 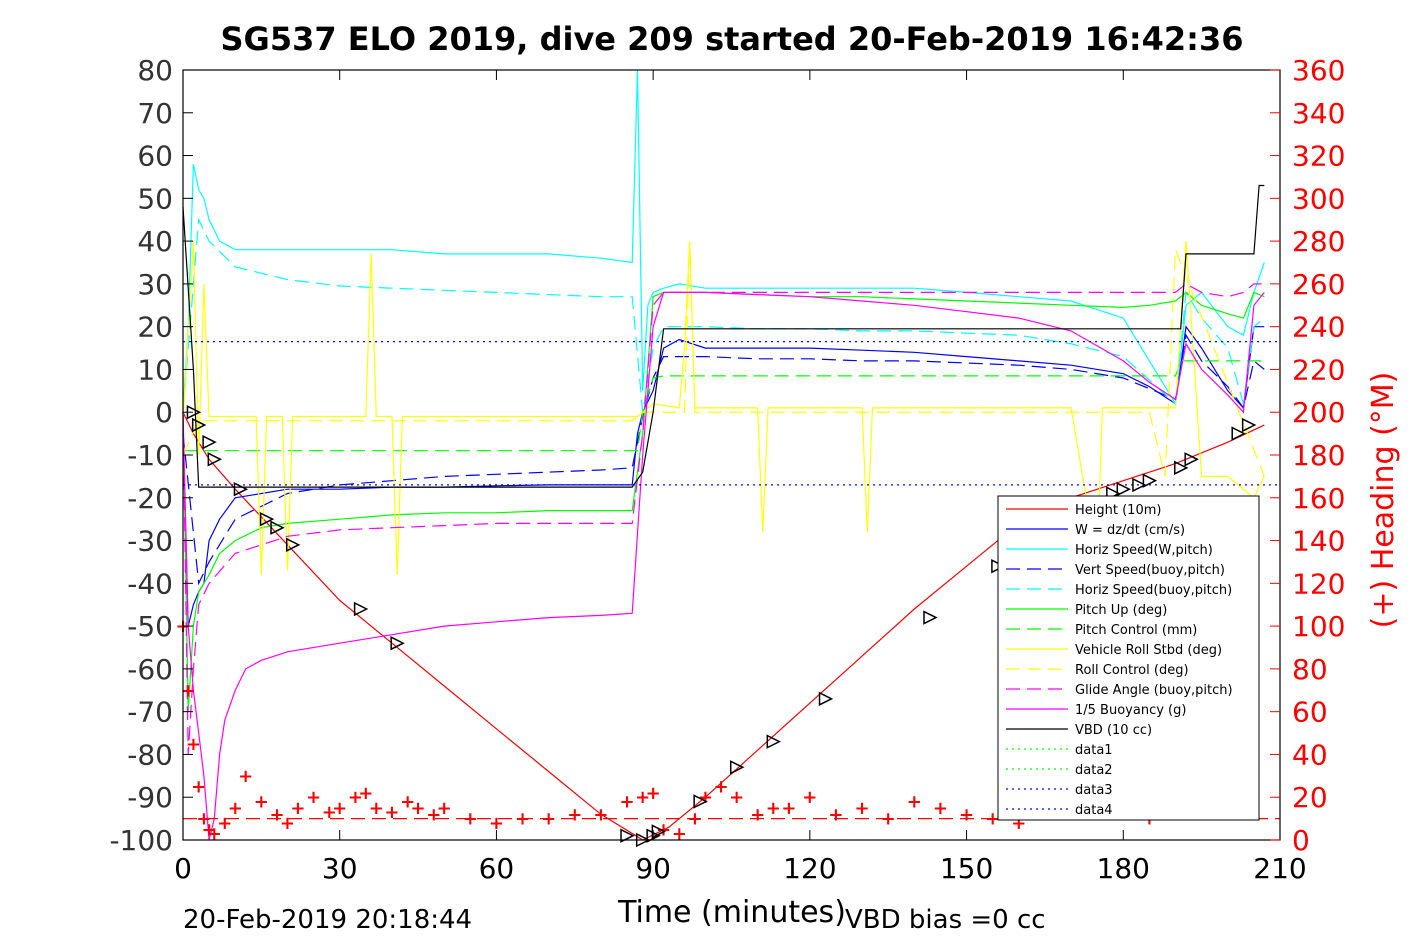 I want to click on y-tick-label-right: 200, so click(x=1318, y=412).